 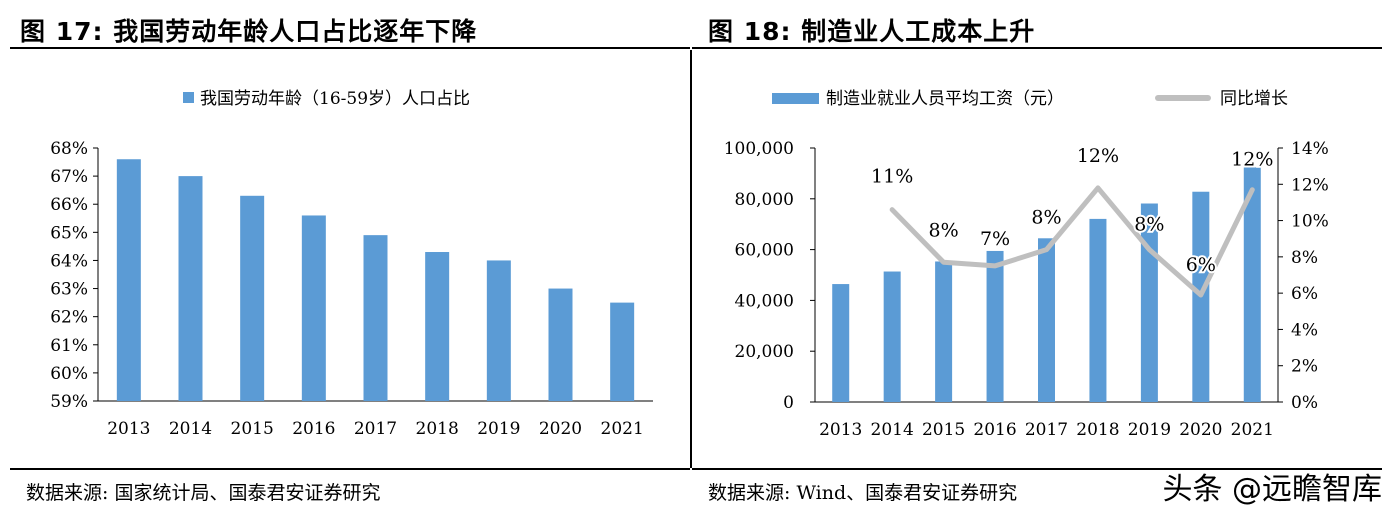 What do you see at coordinates (759, 149) in the screenshot?
I see `y-left-tick-label: 100,000` at bounding box center [759, 149].